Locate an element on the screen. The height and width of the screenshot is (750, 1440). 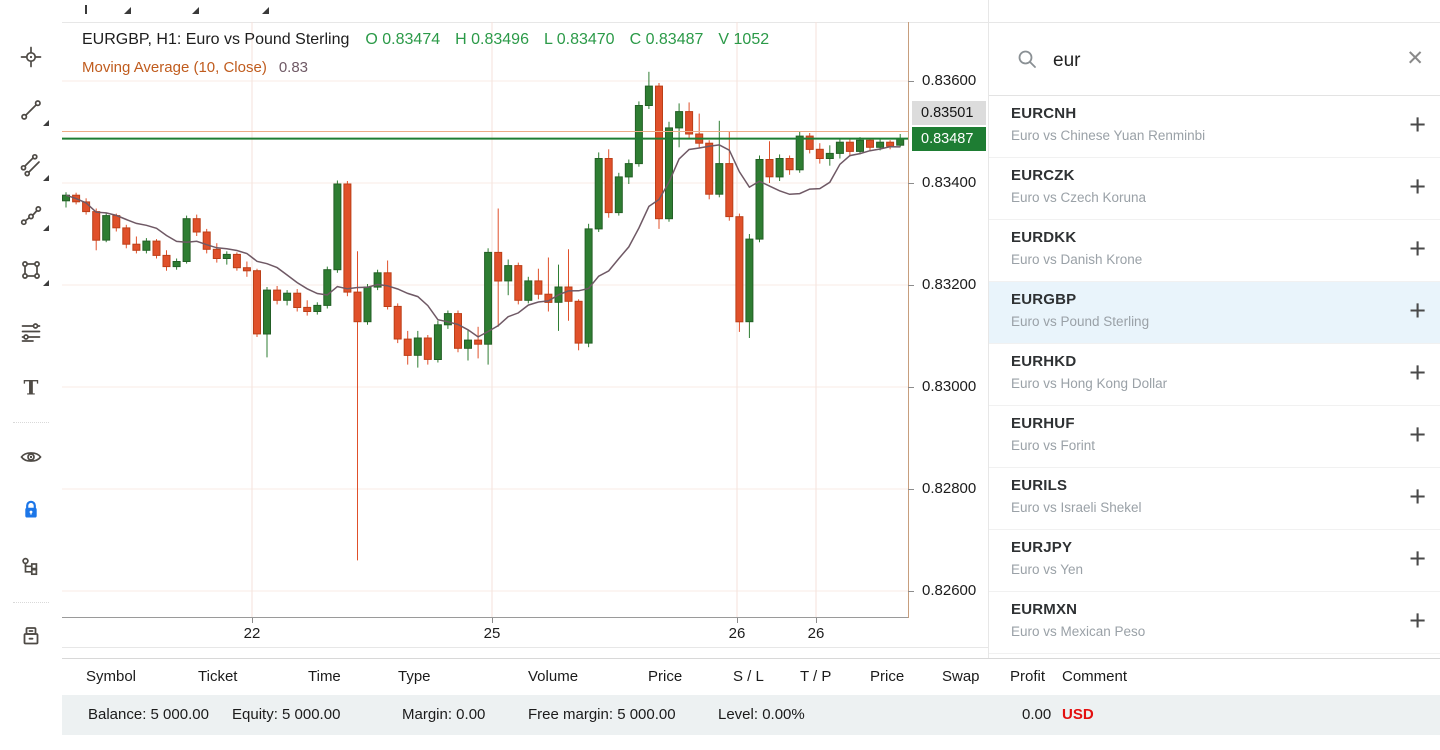
orders-column-header: Volume is located at coordinates (553, 676).